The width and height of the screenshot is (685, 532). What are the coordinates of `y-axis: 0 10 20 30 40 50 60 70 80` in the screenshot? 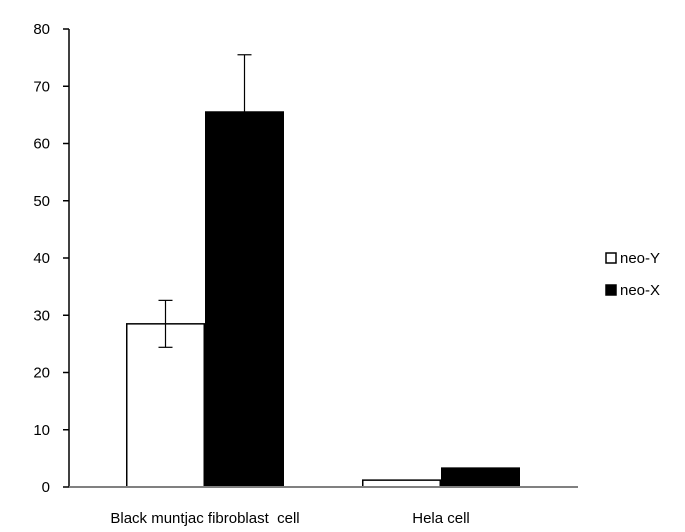 It's located at (51, 258).